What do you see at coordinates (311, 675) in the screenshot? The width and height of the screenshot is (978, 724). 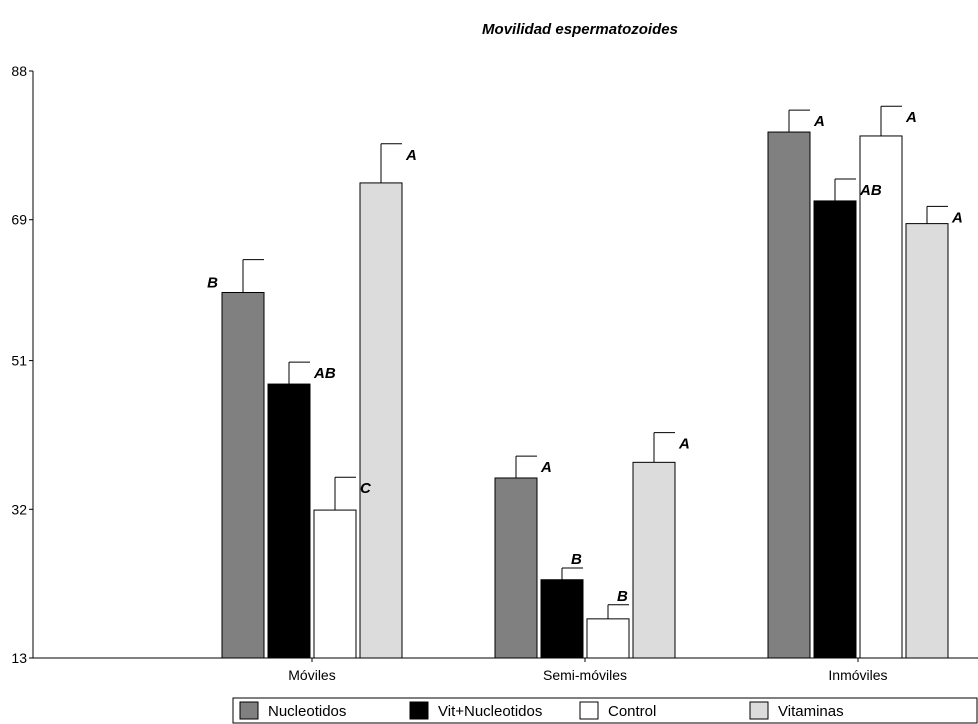 I see `x-tick-label: Móviles` at bounding box center [311, 675].